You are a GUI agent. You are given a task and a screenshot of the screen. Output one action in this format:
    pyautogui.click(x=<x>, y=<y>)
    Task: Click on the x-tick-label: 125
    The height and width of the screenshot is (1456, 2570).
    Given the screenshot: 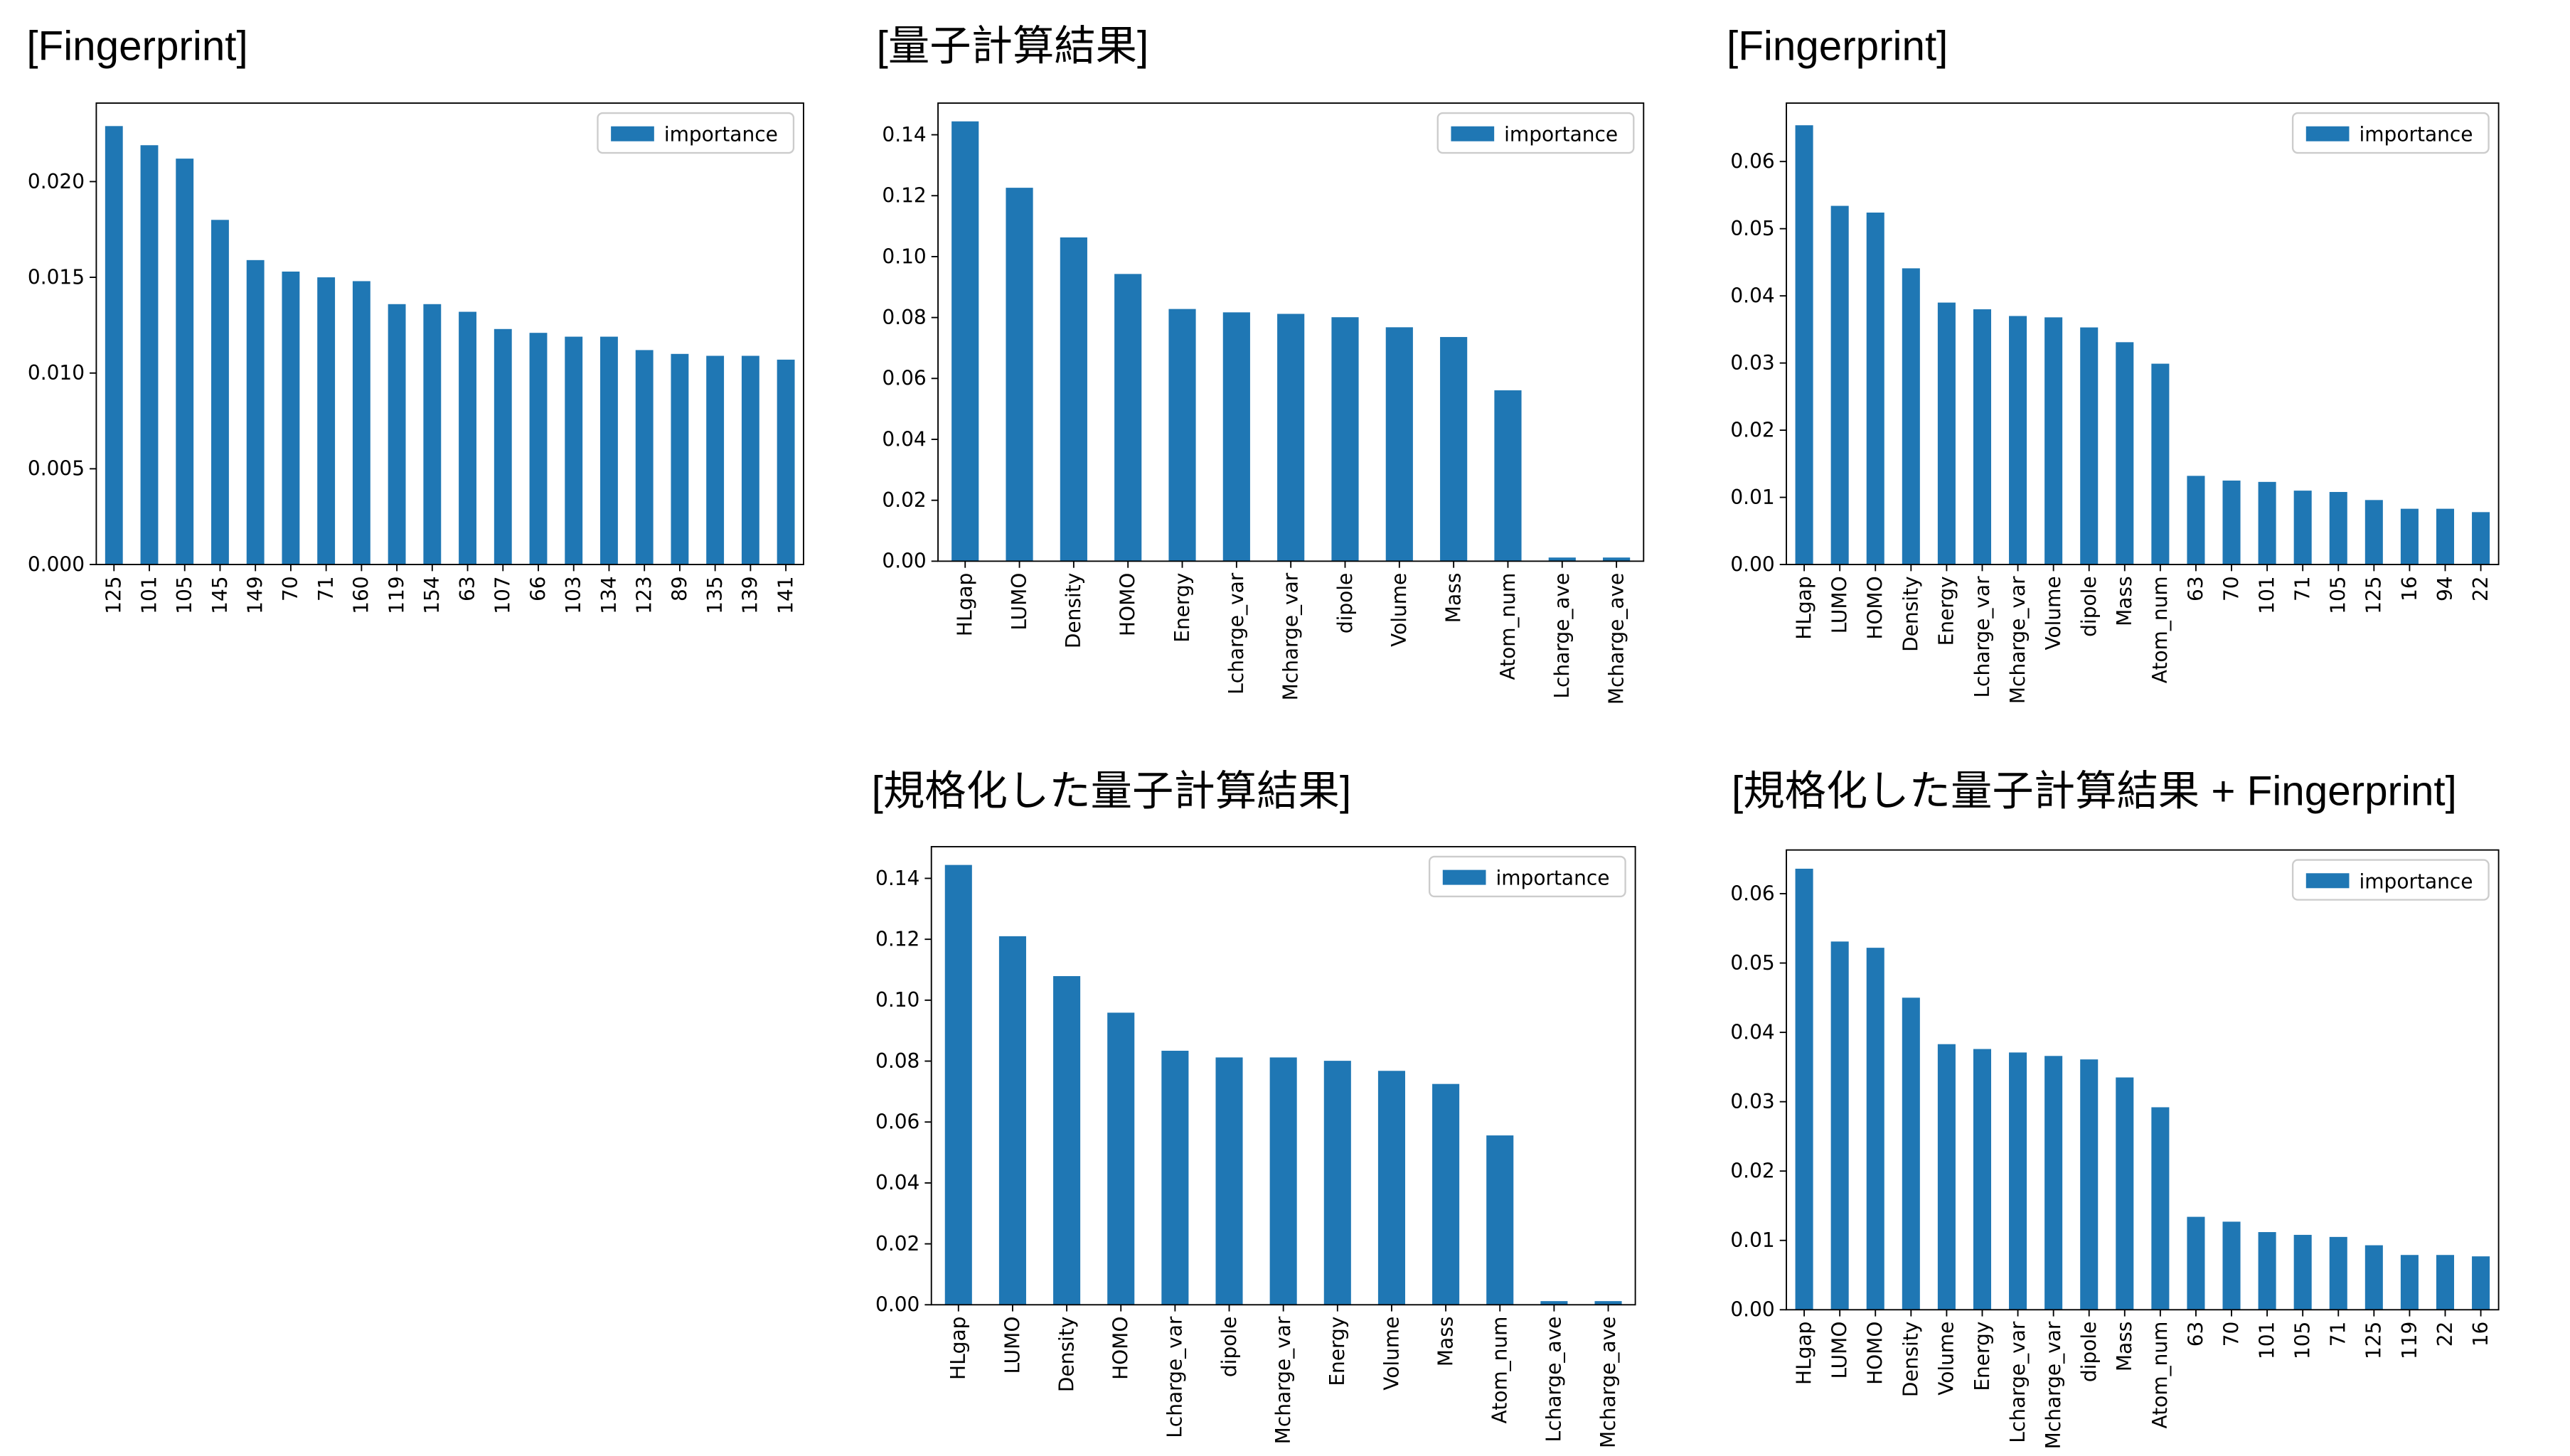 What is the action you would take?
    pyautogui.click(x=114, y=595)
    